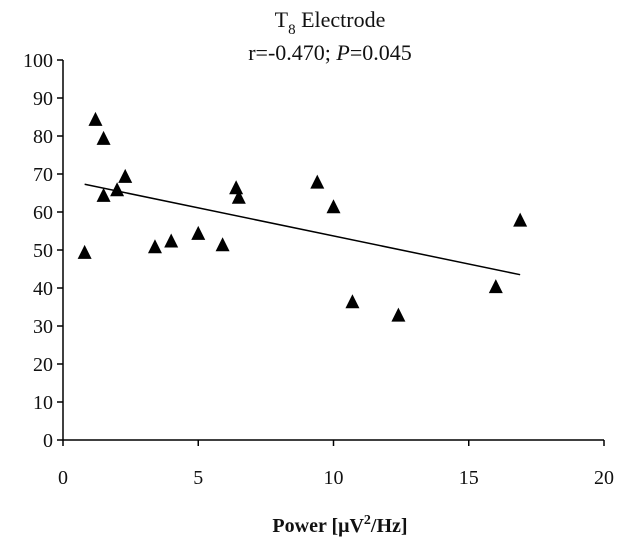  I want to click on x-tick-label: 20, so click(604, 478).